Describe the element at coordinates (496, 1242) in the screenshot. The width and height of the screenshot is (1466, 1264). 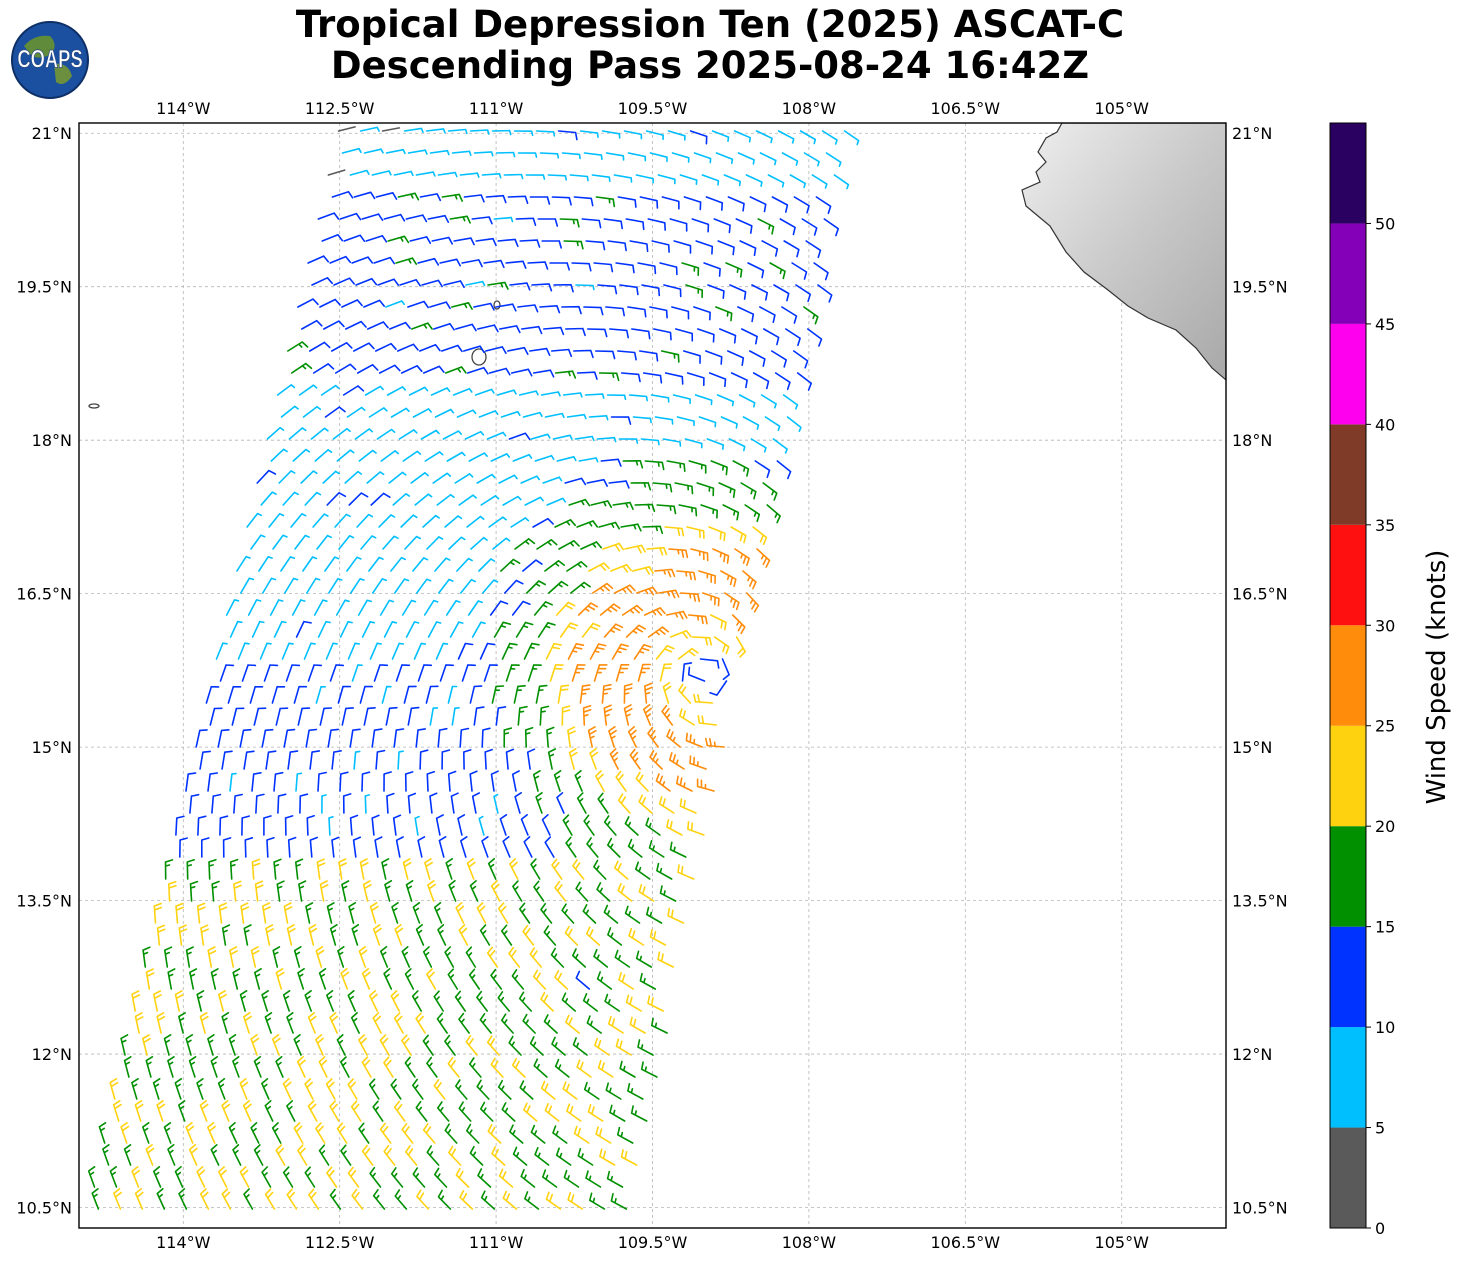
I see `lon-label-bottom: 111°W` at that location.